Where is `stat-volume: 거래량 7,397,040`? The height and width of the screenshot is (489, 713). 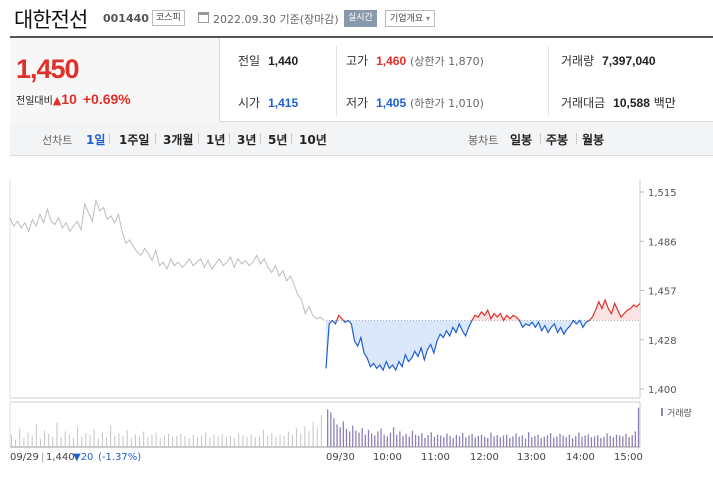 stat-volume: 거래량 7,397,040 is located at coordinates (608, 60).